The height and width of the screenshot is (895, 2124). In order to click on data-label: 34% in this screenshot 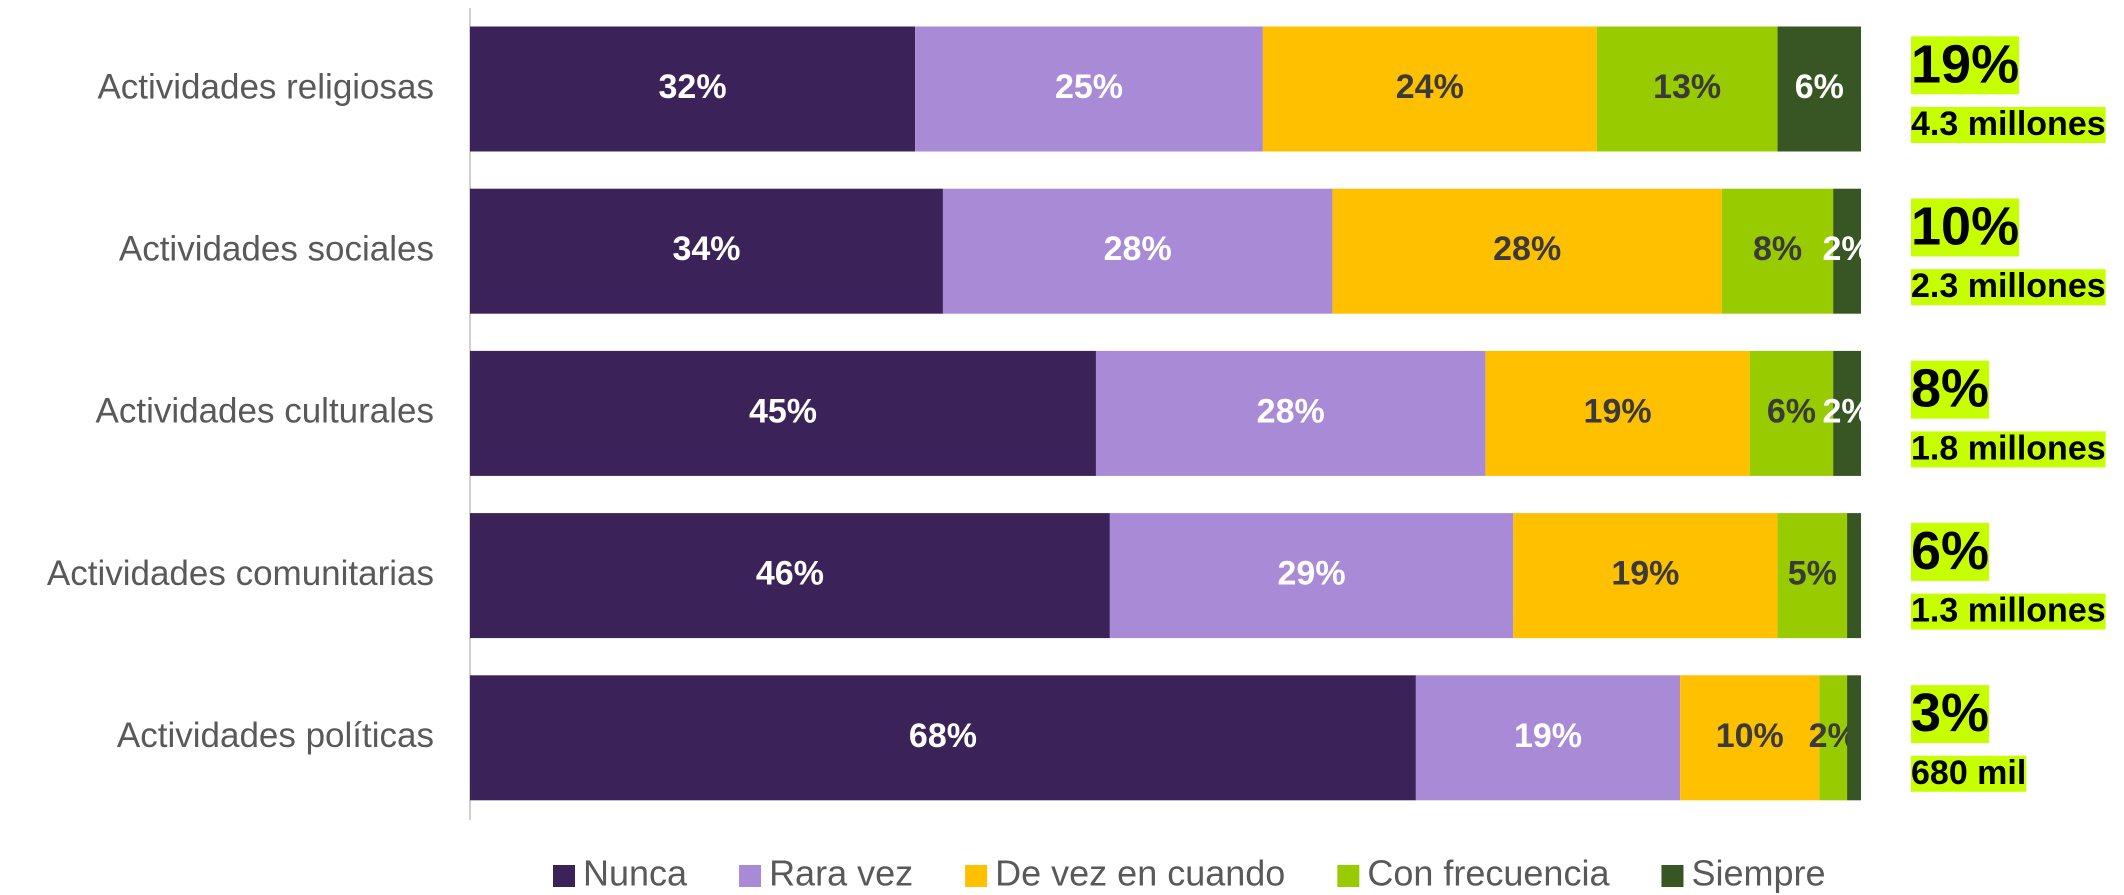, I will do `click(706, 249)`.